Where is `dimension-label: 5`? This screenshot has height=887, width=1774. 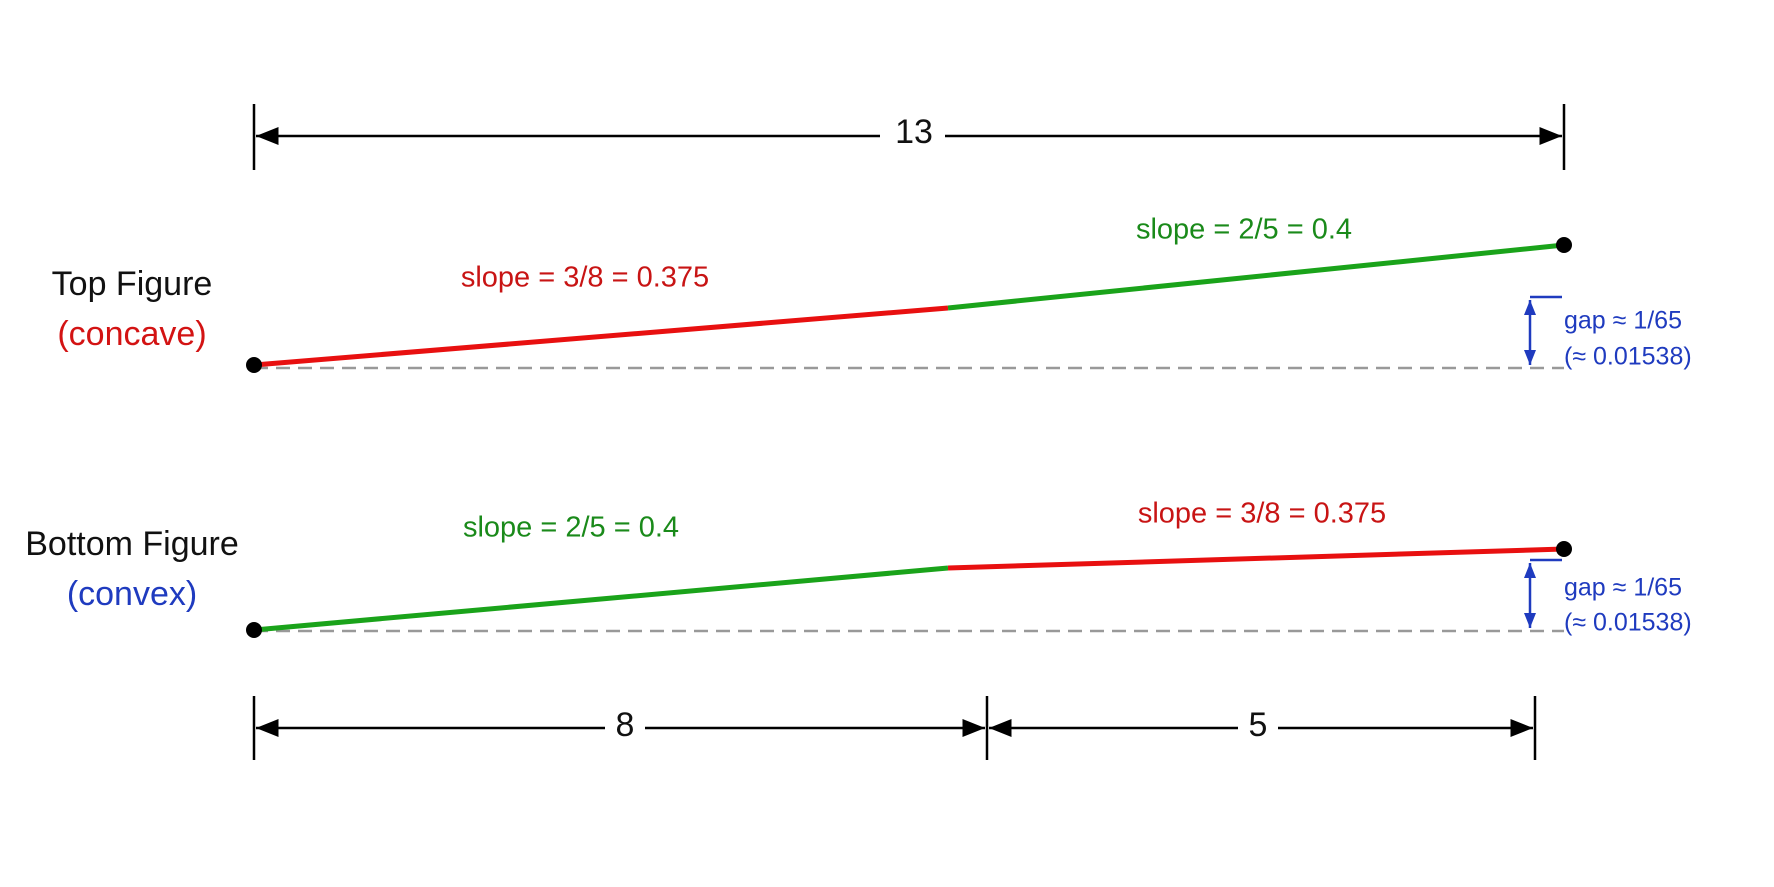 dimension-label: 5 is located at coordinates (1258, 725).